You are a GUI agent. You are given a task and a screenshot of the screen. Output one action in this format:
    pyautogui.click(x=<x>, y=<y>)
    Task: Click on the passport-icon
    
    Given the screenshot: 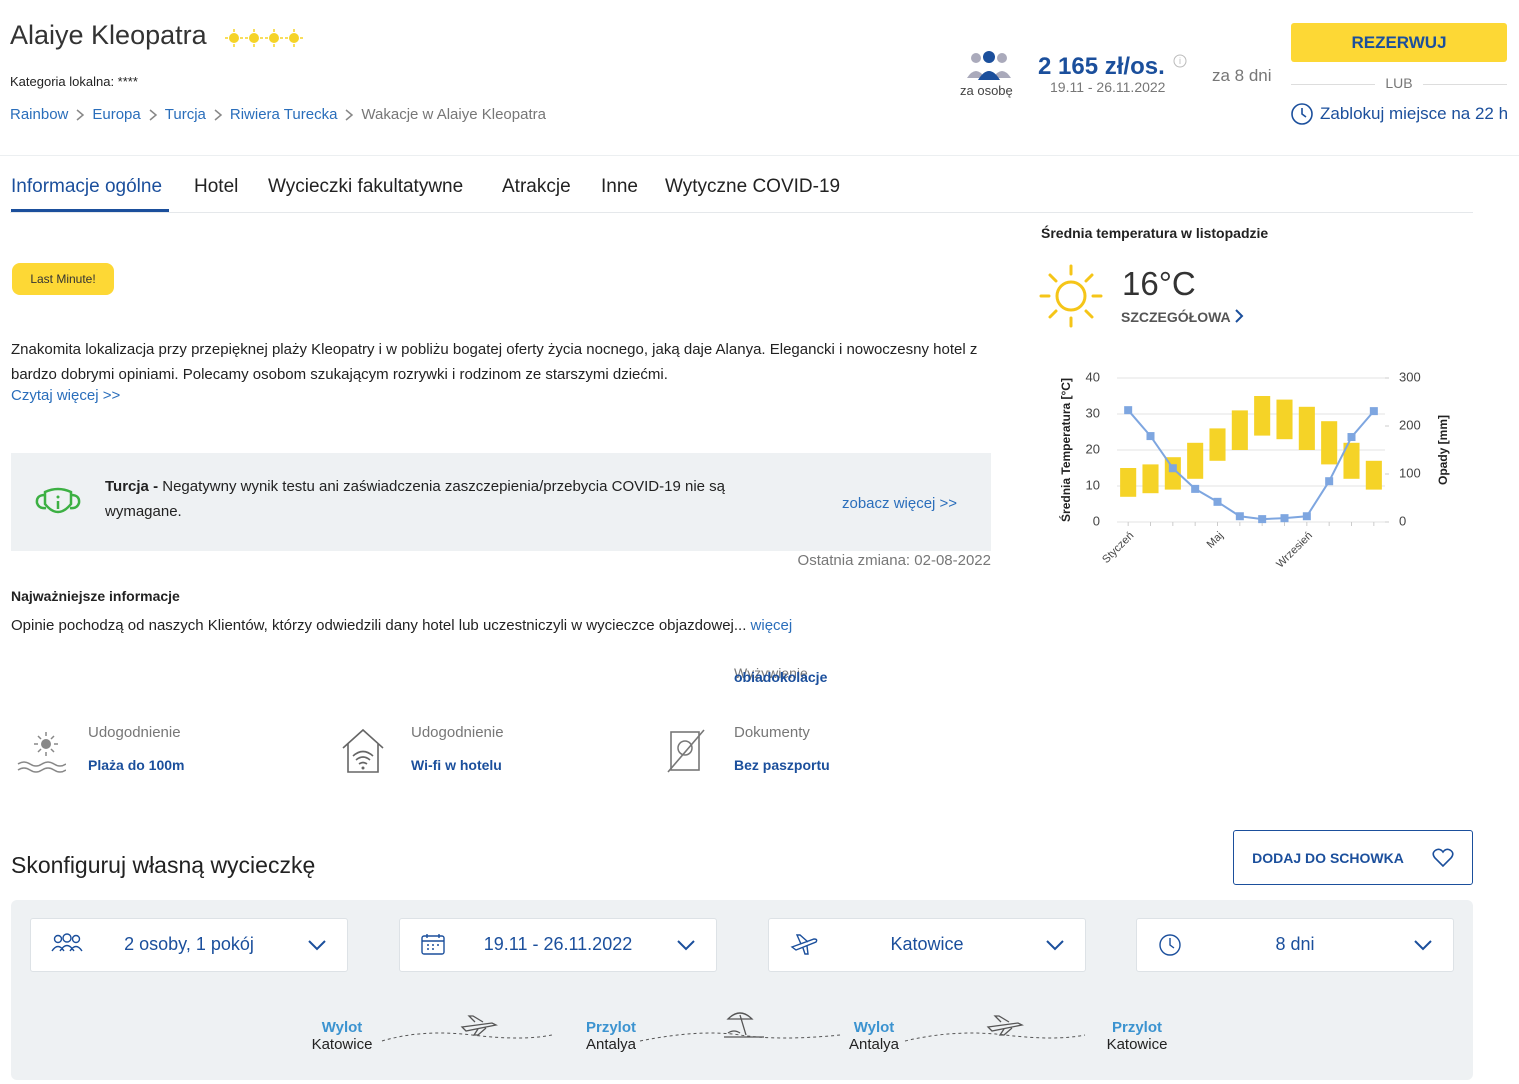 What is the action you would take?
    pyautogui.click(x=686, y=751)
    